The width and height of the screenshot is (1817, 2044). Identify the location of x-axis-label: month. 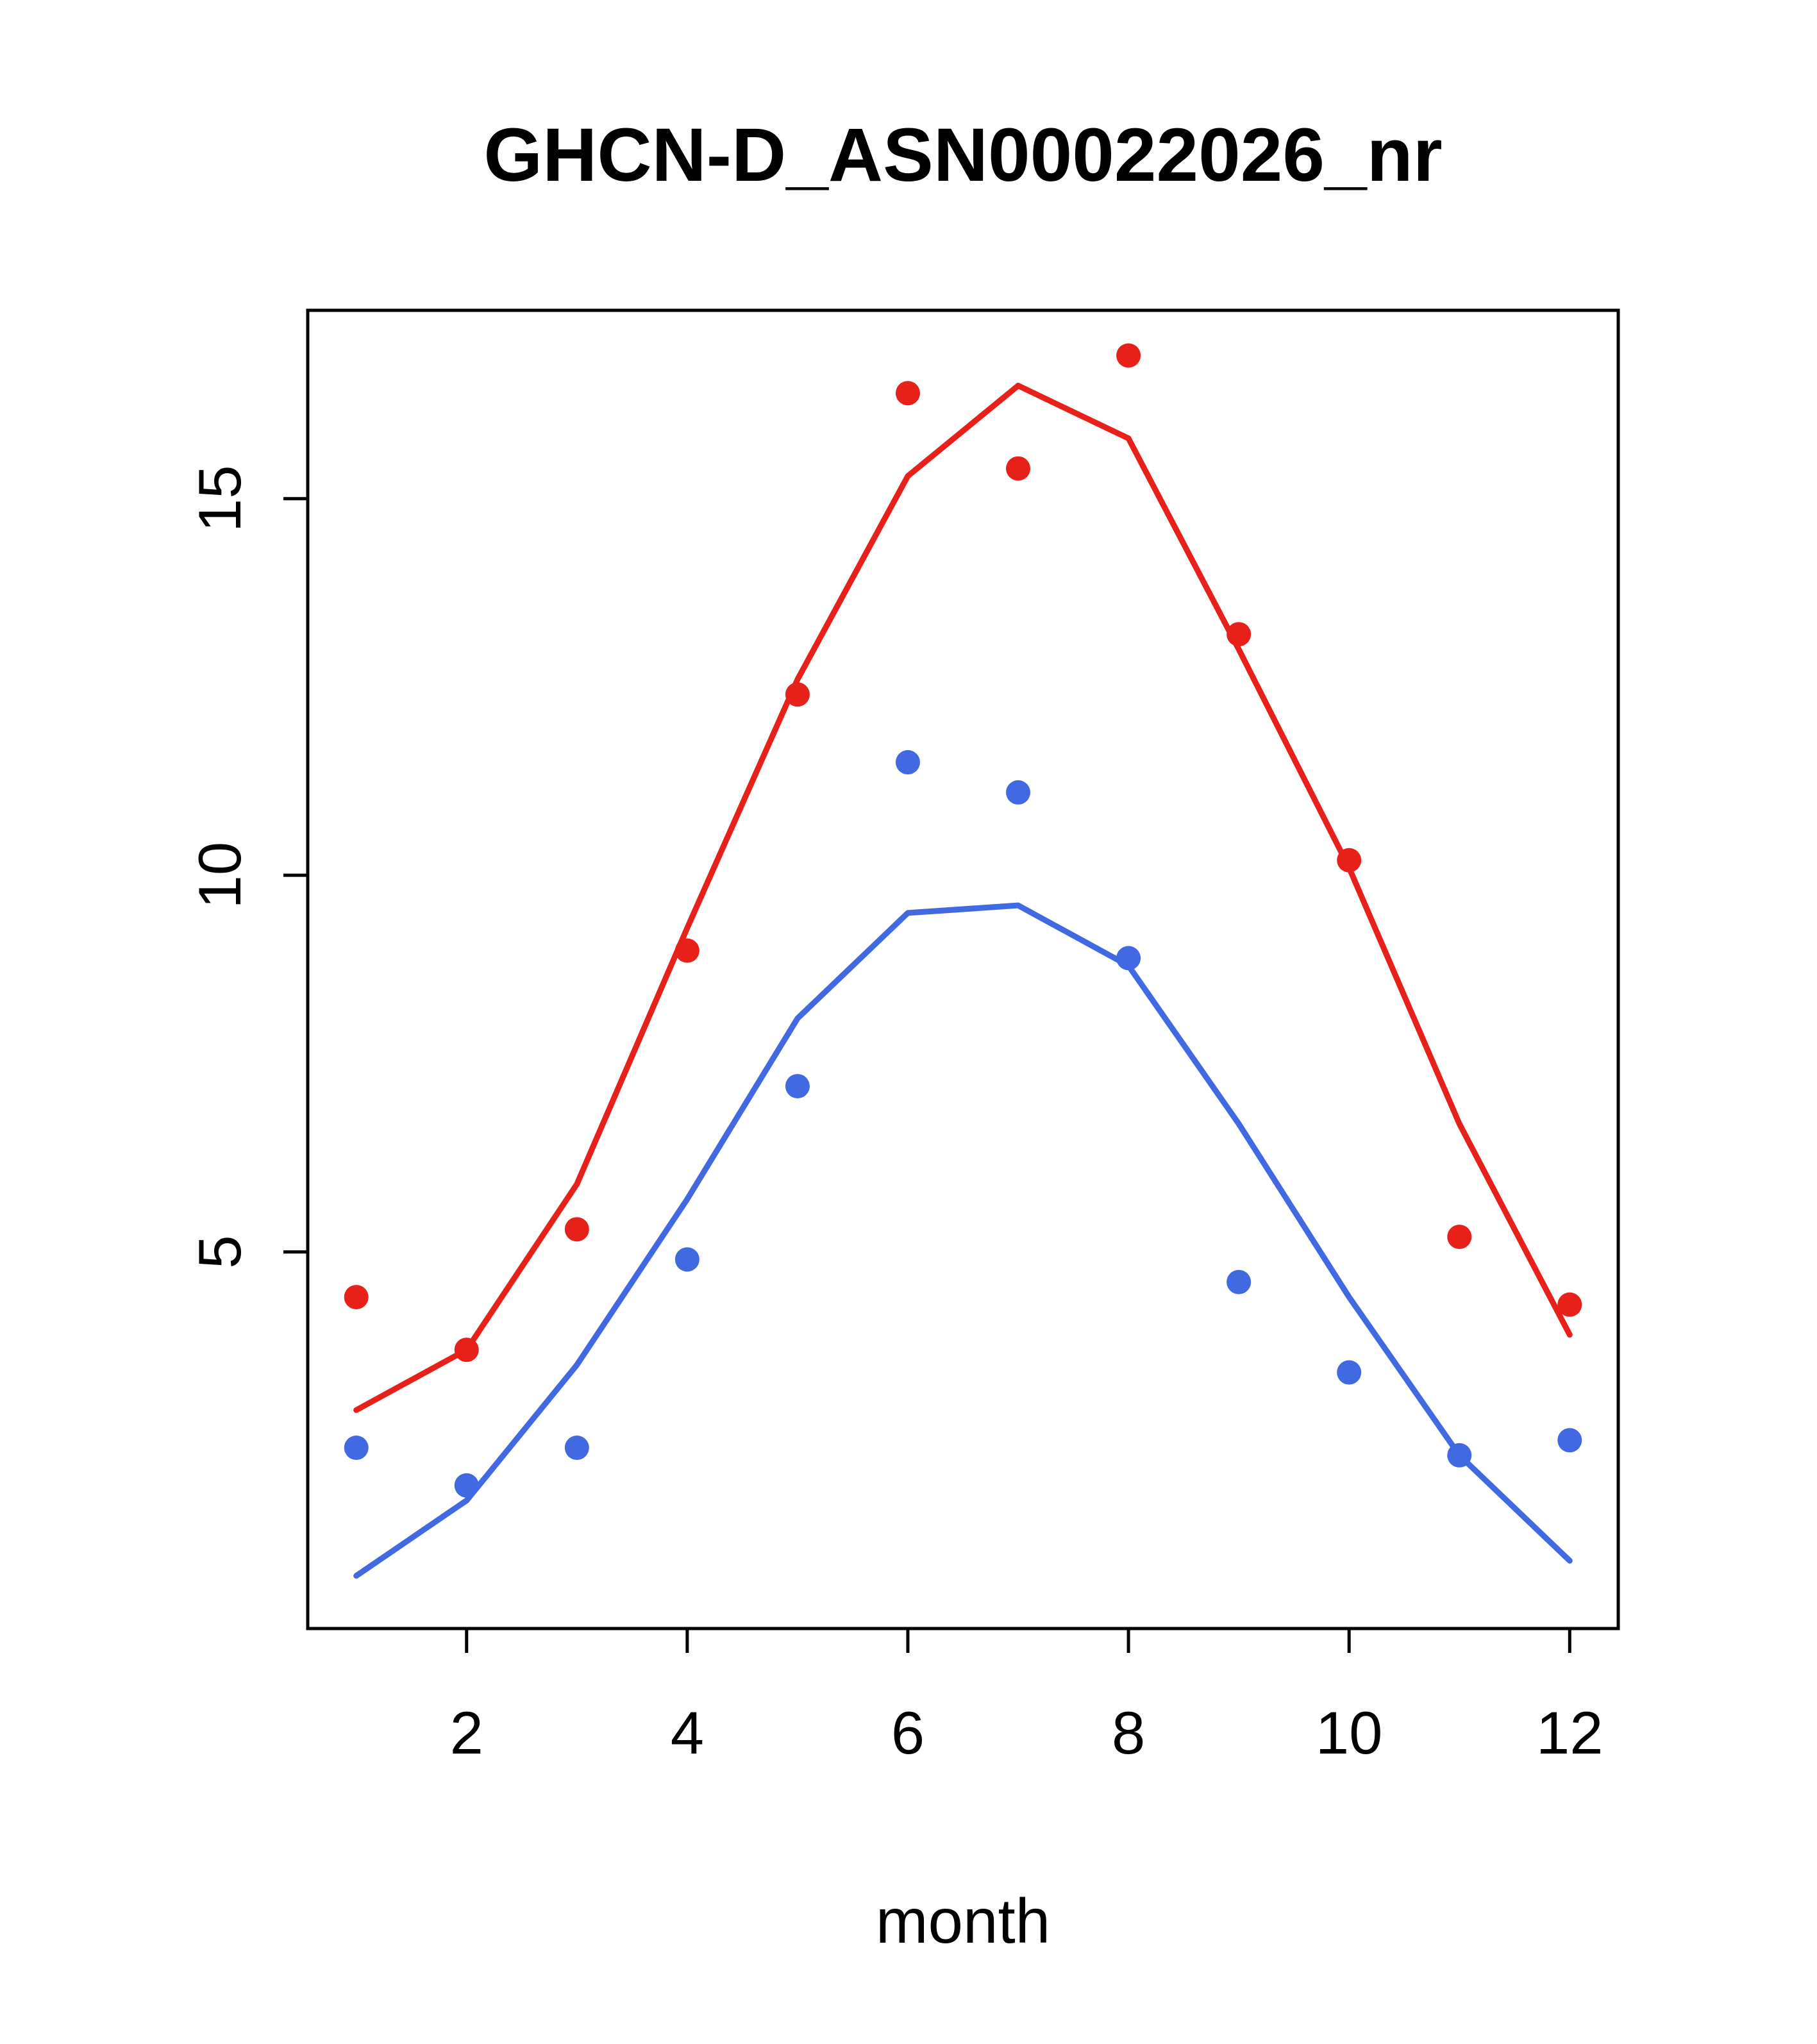
(963, 1921).